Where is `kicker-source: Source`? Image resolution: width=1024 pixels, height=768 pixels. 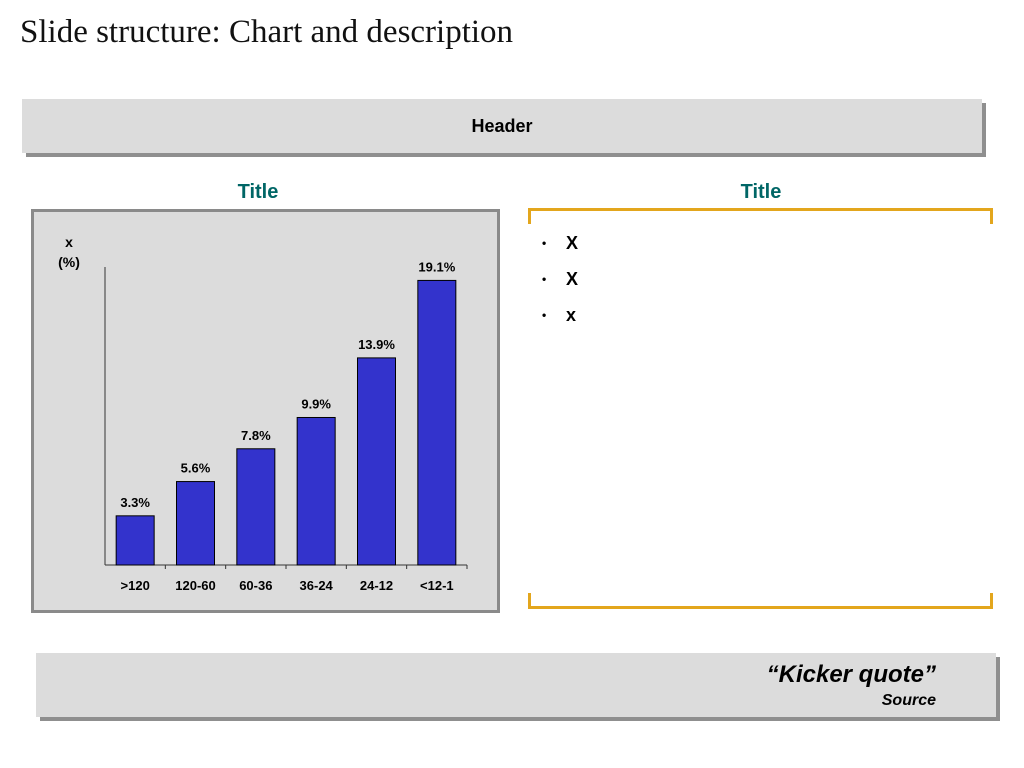 kicker-source: Source is located at coordinates (908, 700).